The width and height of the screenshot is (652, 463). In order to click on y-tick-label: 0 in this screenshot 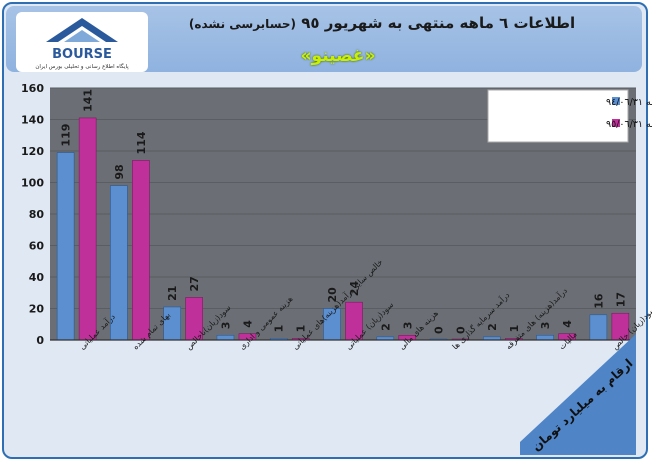, I will do `click(40, 340)`.